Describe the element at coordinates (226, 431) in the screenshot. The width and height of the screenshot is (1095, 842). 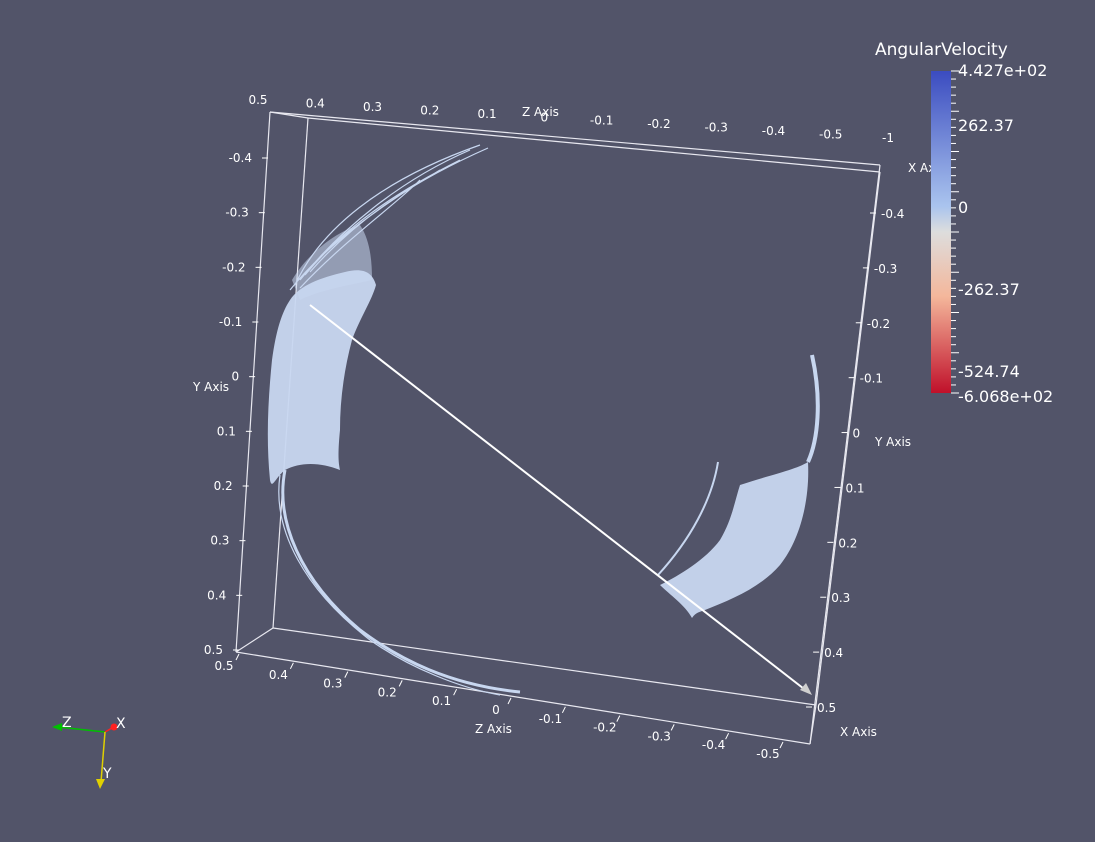
I see `left-y-tick-label: 0.1` at that location.